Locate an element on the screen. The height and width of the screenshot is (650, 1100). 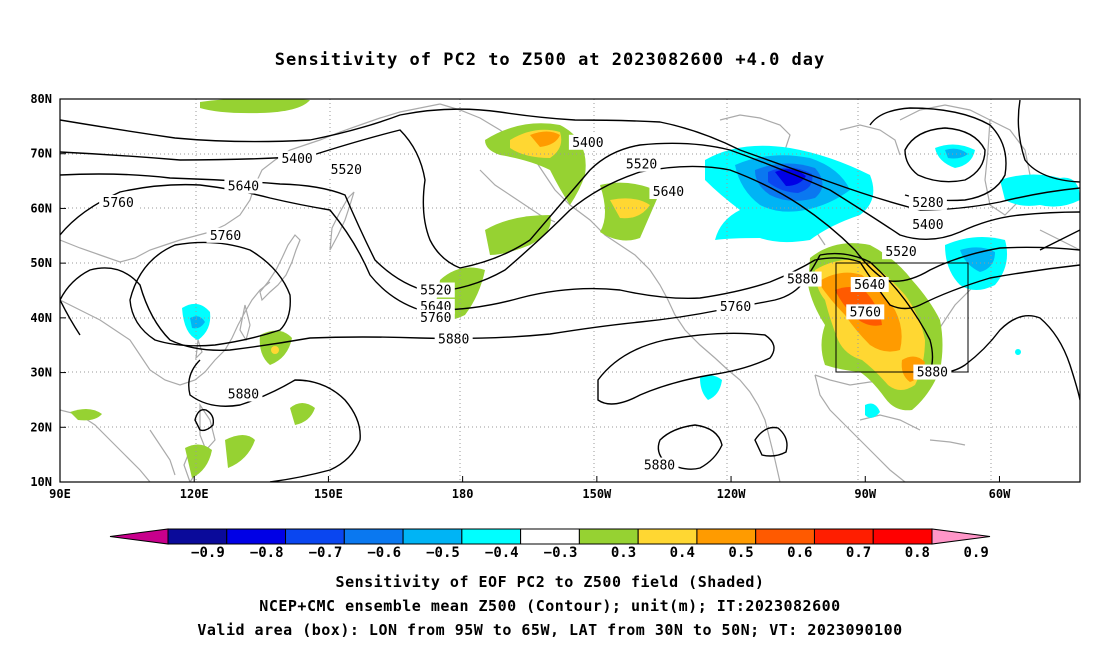
colorbar-label: −0.4 is located at coordinates (502, 553).